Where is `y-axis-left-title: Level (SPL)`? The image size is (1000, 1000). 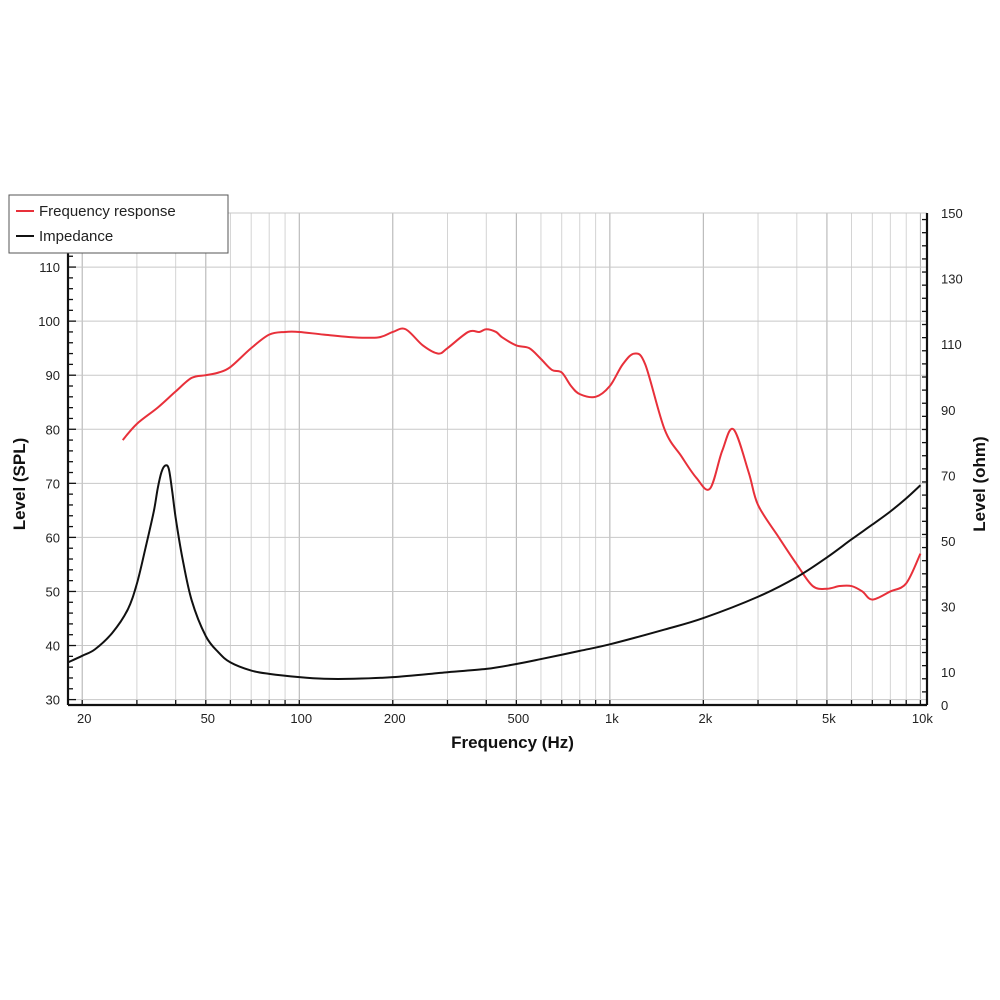
y-axis-left-title: Level (SPL) is located at coordinates (19, 484).